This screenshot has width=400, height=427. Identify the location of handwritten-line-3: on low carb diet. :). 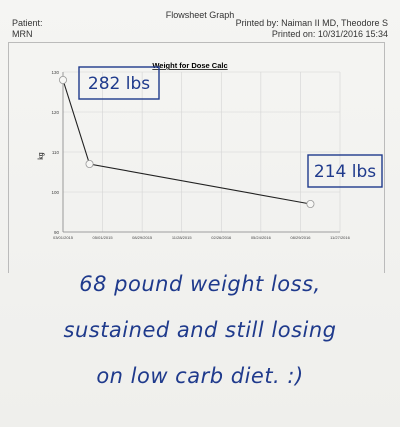
(200, 376).